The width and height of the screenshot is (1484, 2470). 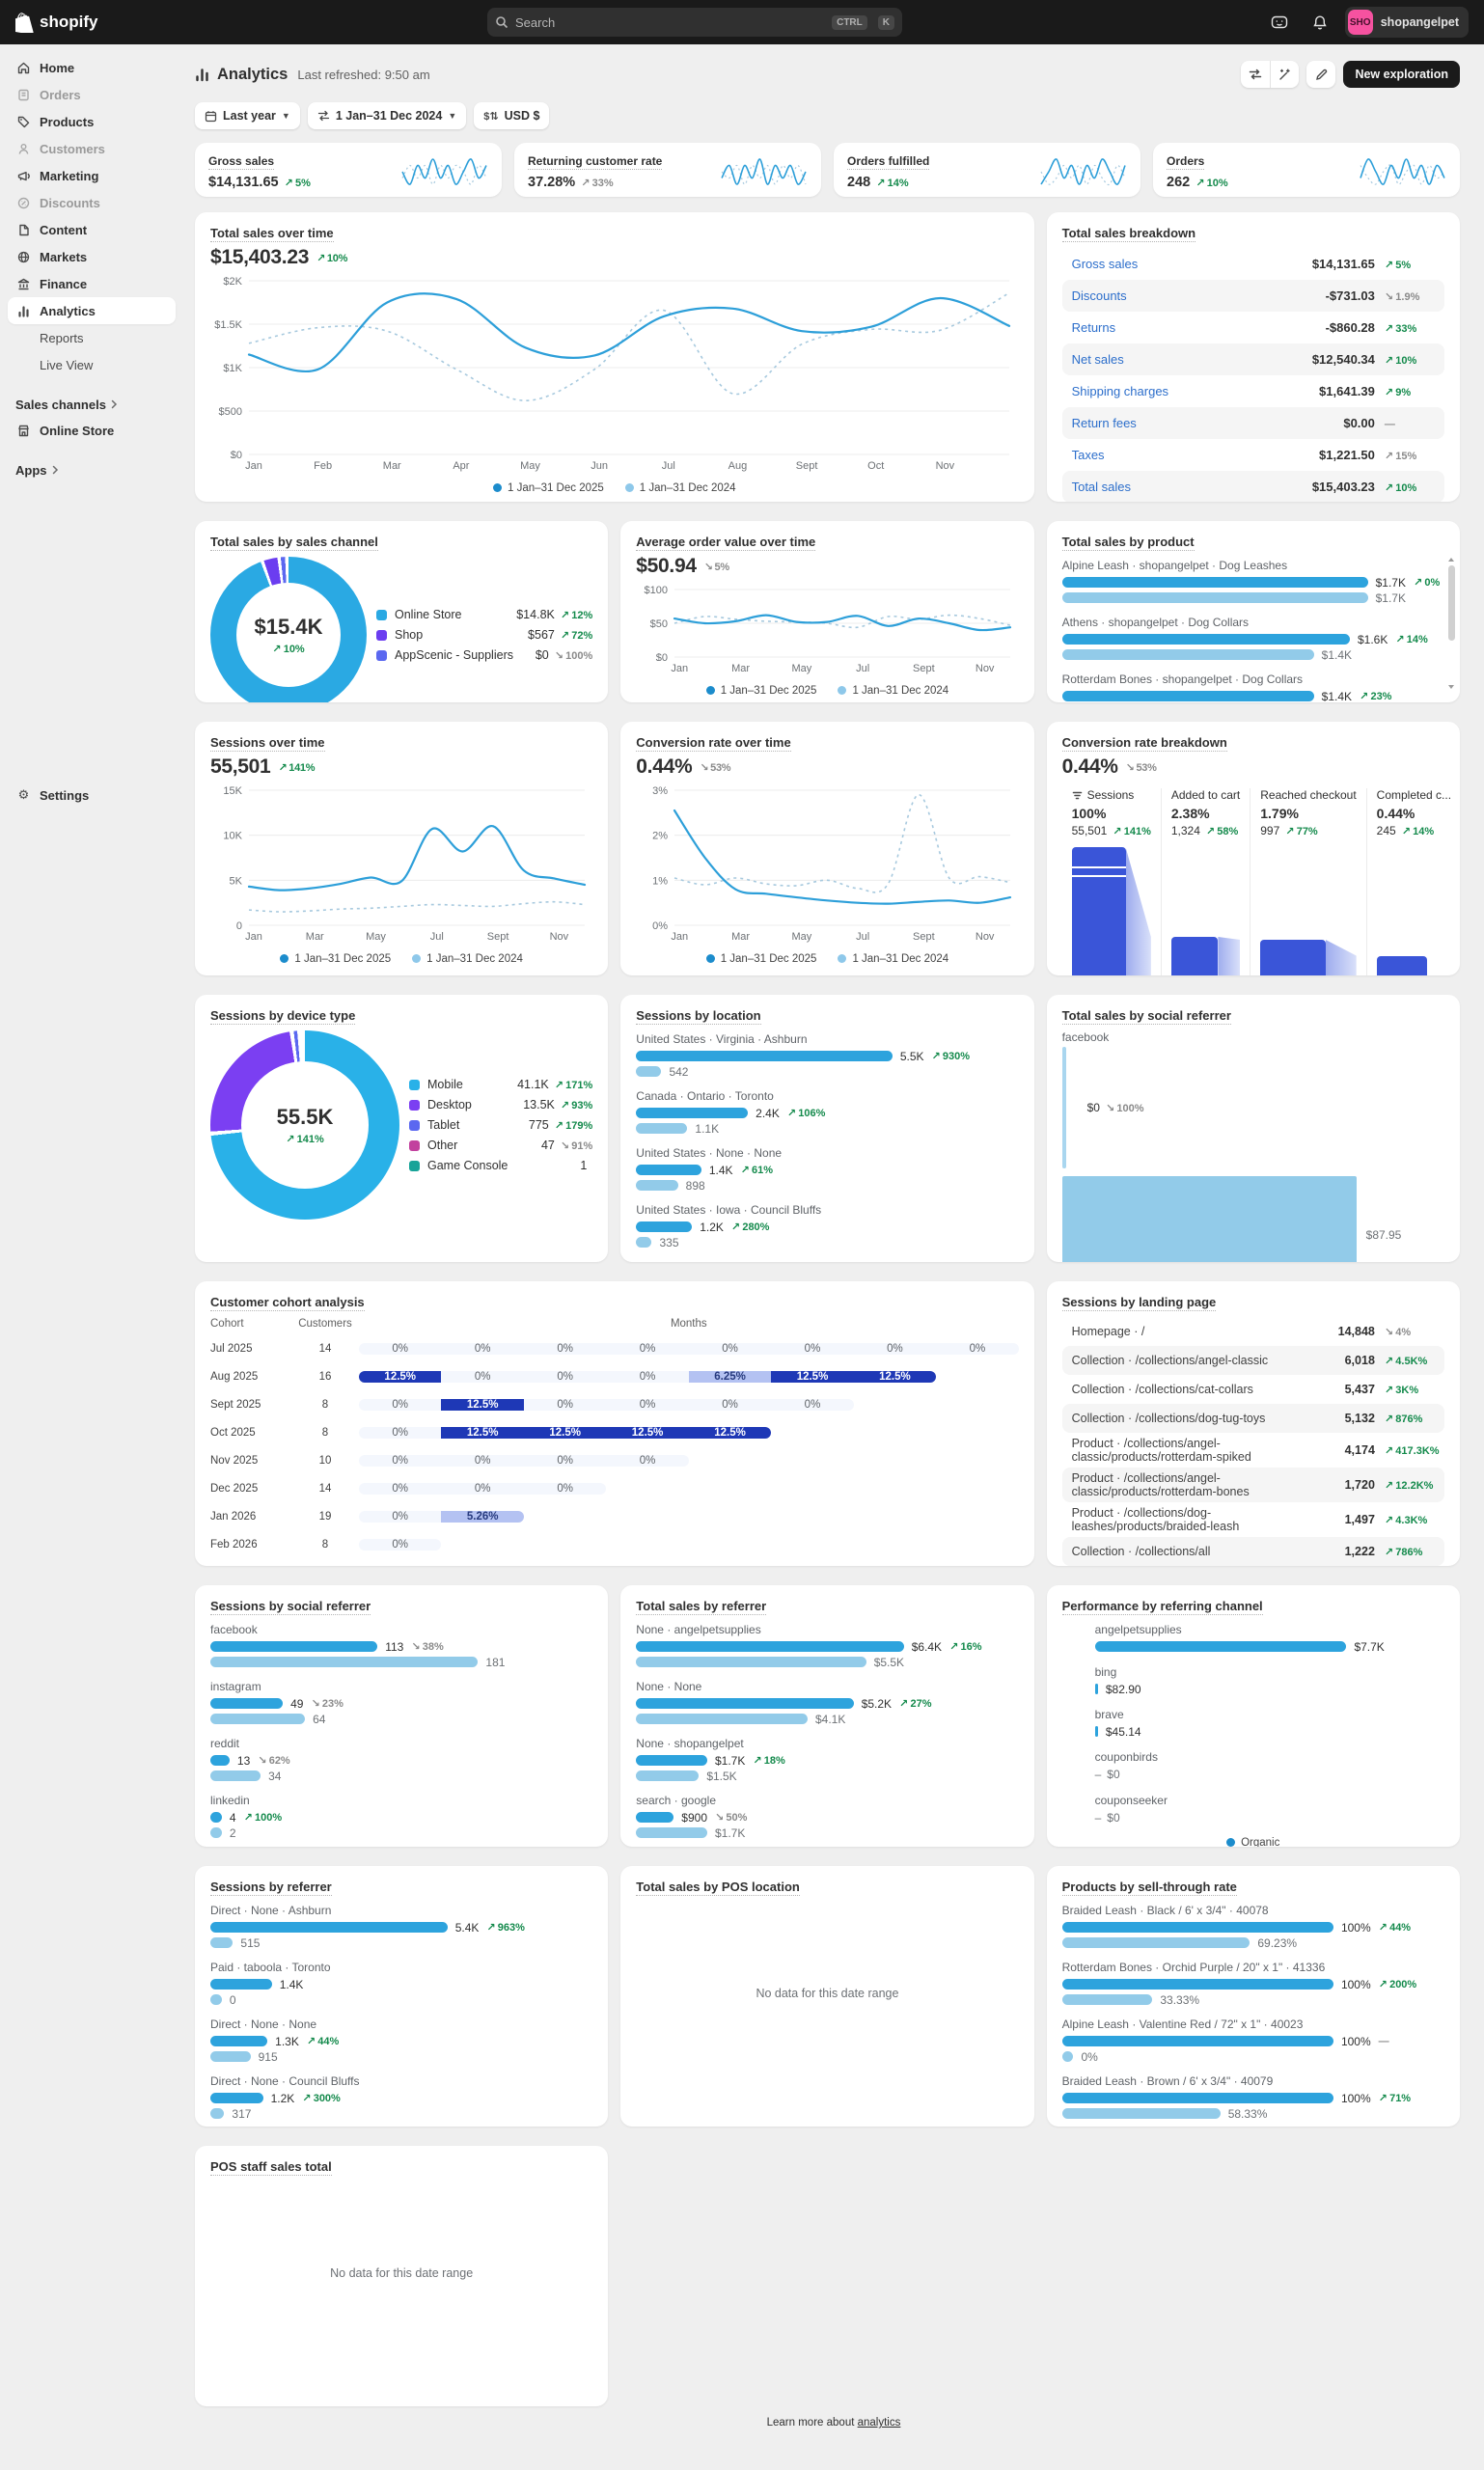 What do you see at coordinates (92, 148) in the screenshot?
I see `sidebar-item-customers: Customers` at bounding box center [92, 148].